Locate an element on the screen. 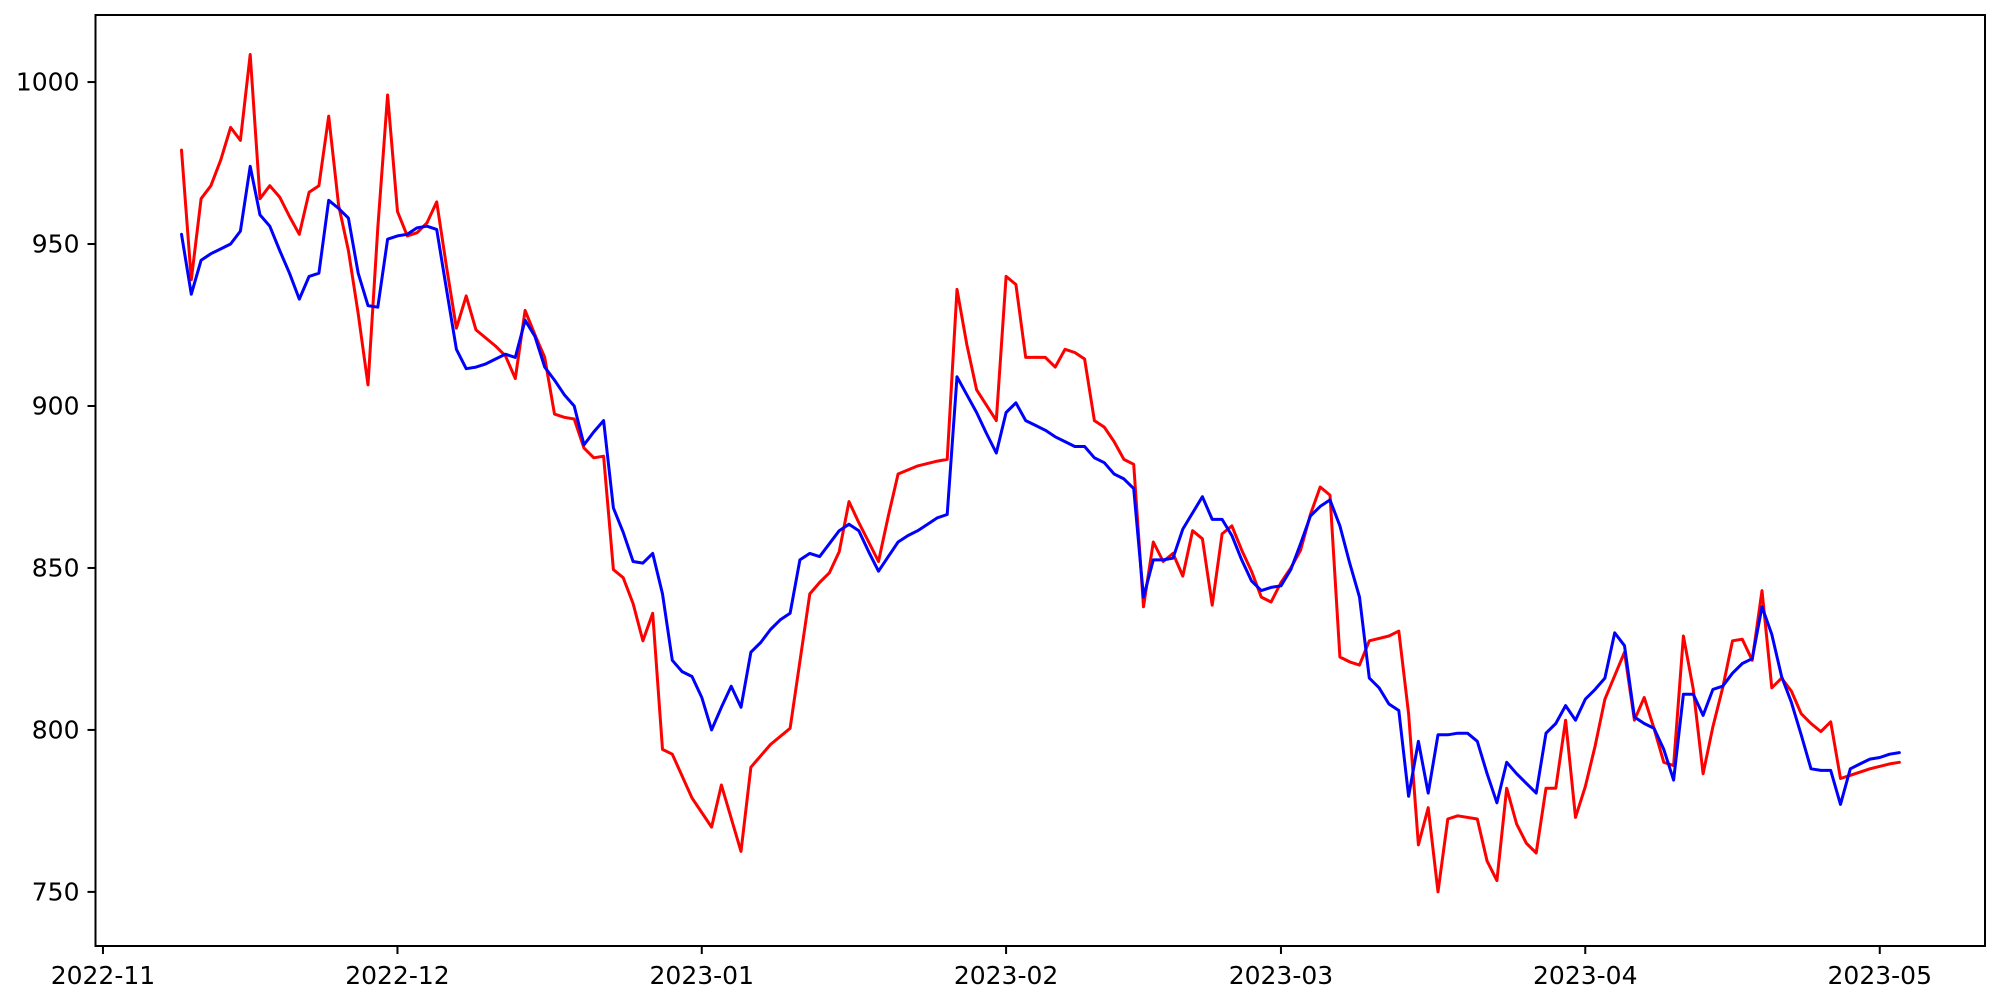  x-tick-label: 2022-12 is located at coordinates (397, 975).